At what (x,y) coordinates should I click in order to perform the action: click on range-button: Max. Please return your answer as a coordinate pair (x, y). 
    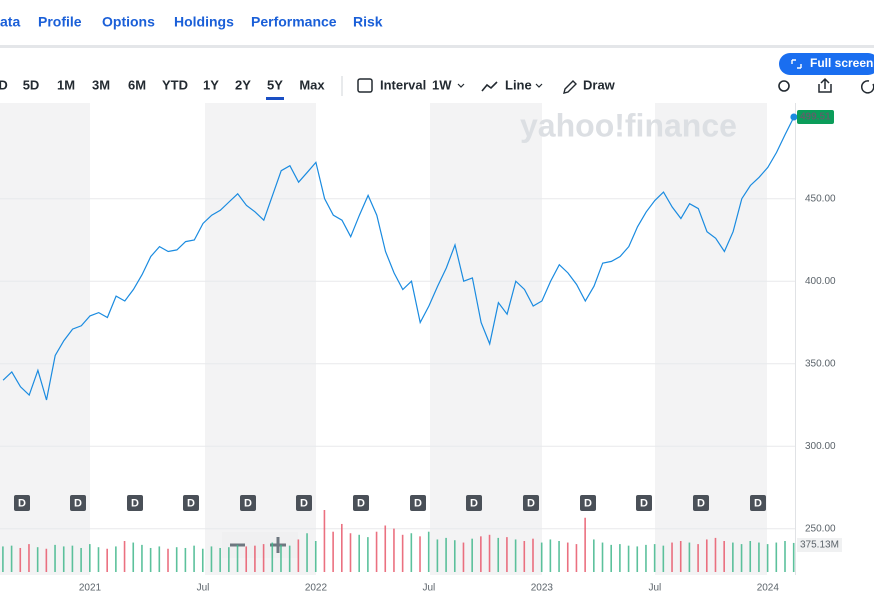
    Looking at the image, I should click on (312, 84).